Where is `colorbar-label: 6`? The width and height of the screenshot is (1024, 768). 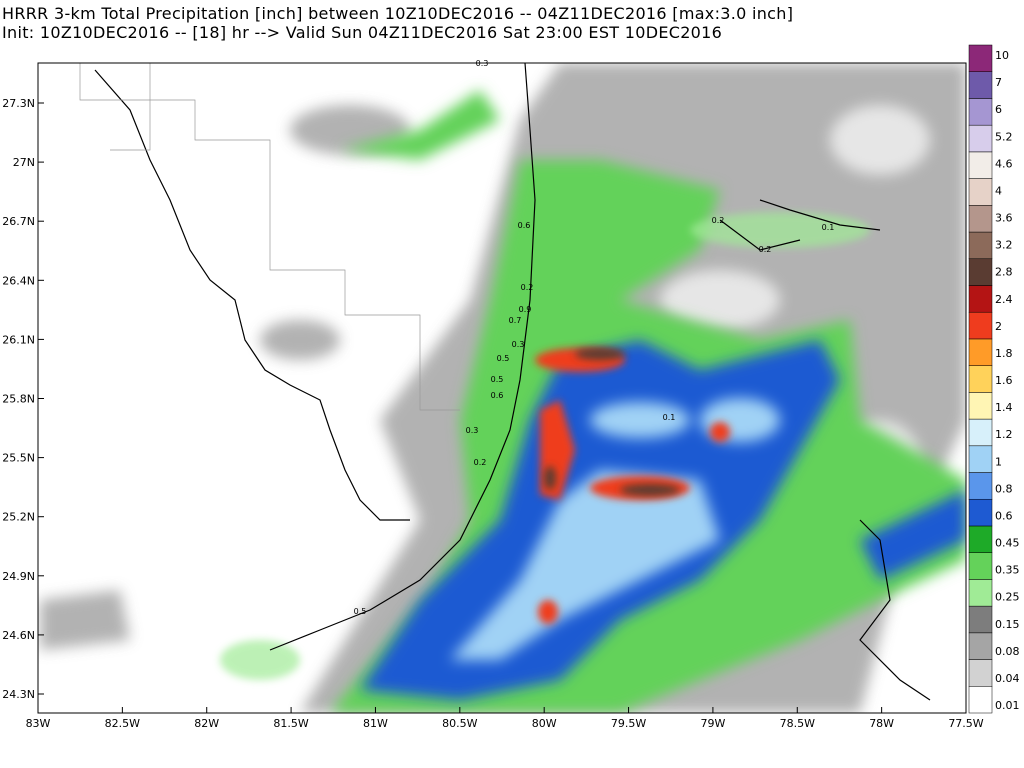
colorbar-label: 6 is located at coordinates (998, 109).